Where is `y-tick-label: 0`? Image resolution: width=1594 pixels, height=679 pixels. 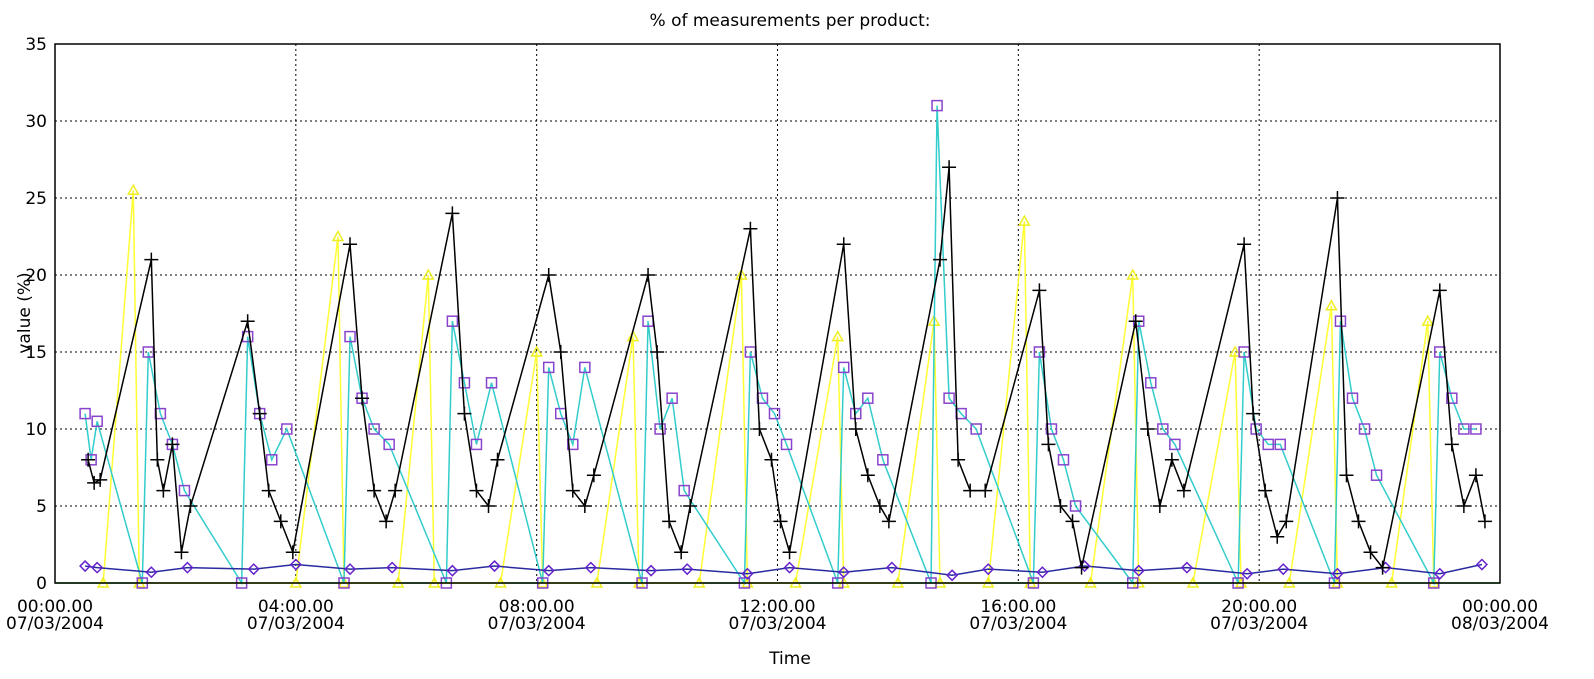 y-tick-label: 0 is located at coordinates (41, 584).